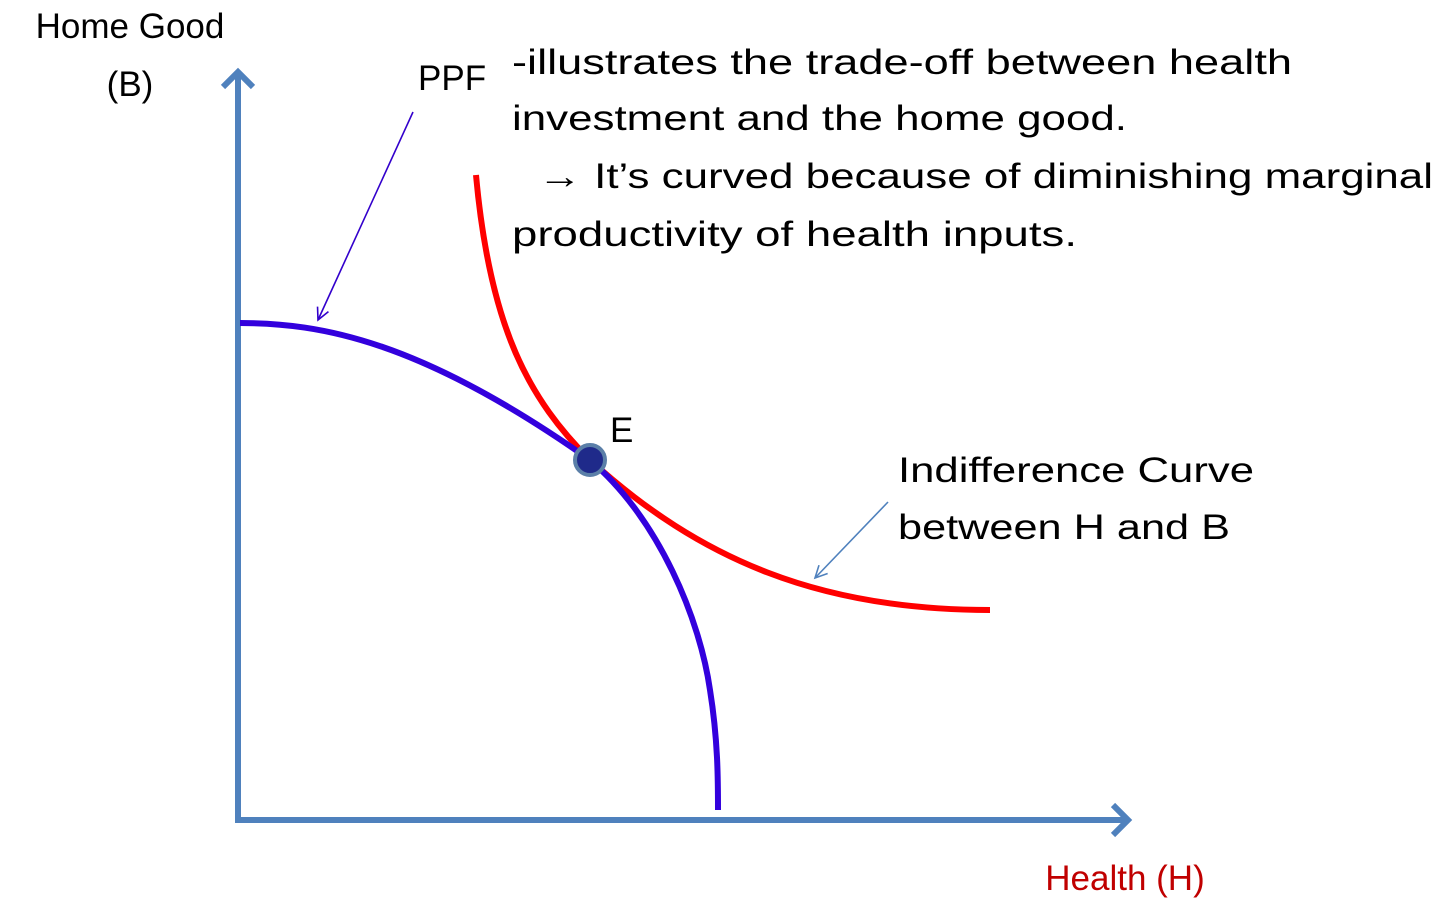  I want to click on indifference-label: between H and B, so click(1064, 527).